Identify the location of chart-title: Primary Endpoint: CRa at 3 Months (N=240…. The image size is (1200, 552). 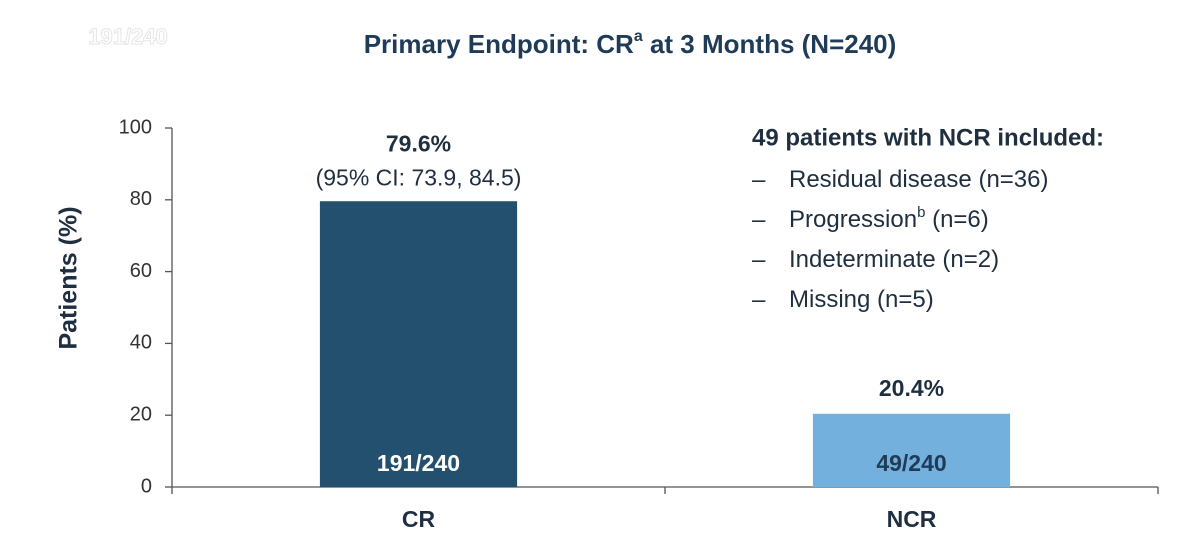
(630, 43).